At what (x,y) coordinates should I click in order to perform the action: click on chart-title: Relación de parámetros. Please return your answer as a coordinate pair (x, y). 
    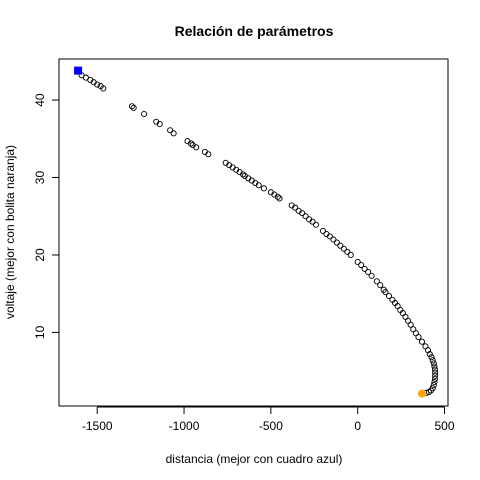
    Looking at the image, I should click on (254, 31).